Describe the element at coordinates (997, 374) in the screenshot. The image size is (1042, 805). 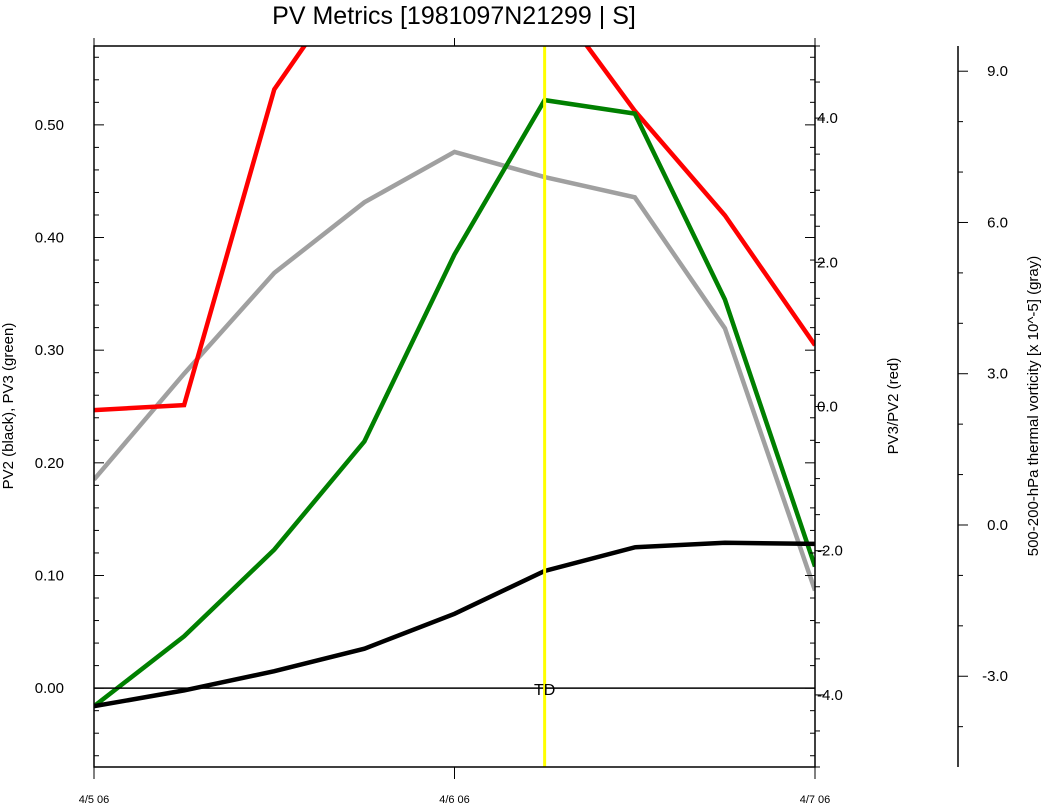
I see `far-right-tick-label: 3.0` at that location.